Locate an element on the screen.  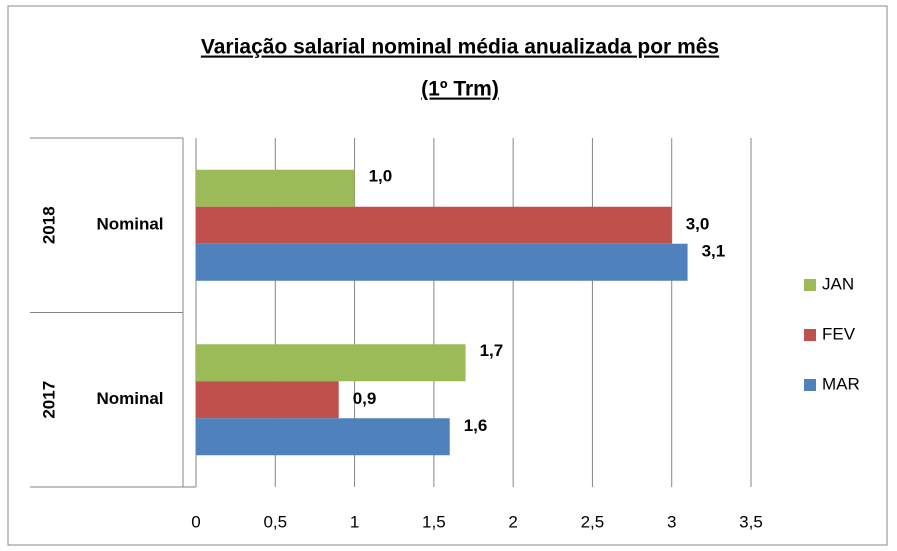
value-label: 3,0 is located at coordinates (698, 224).